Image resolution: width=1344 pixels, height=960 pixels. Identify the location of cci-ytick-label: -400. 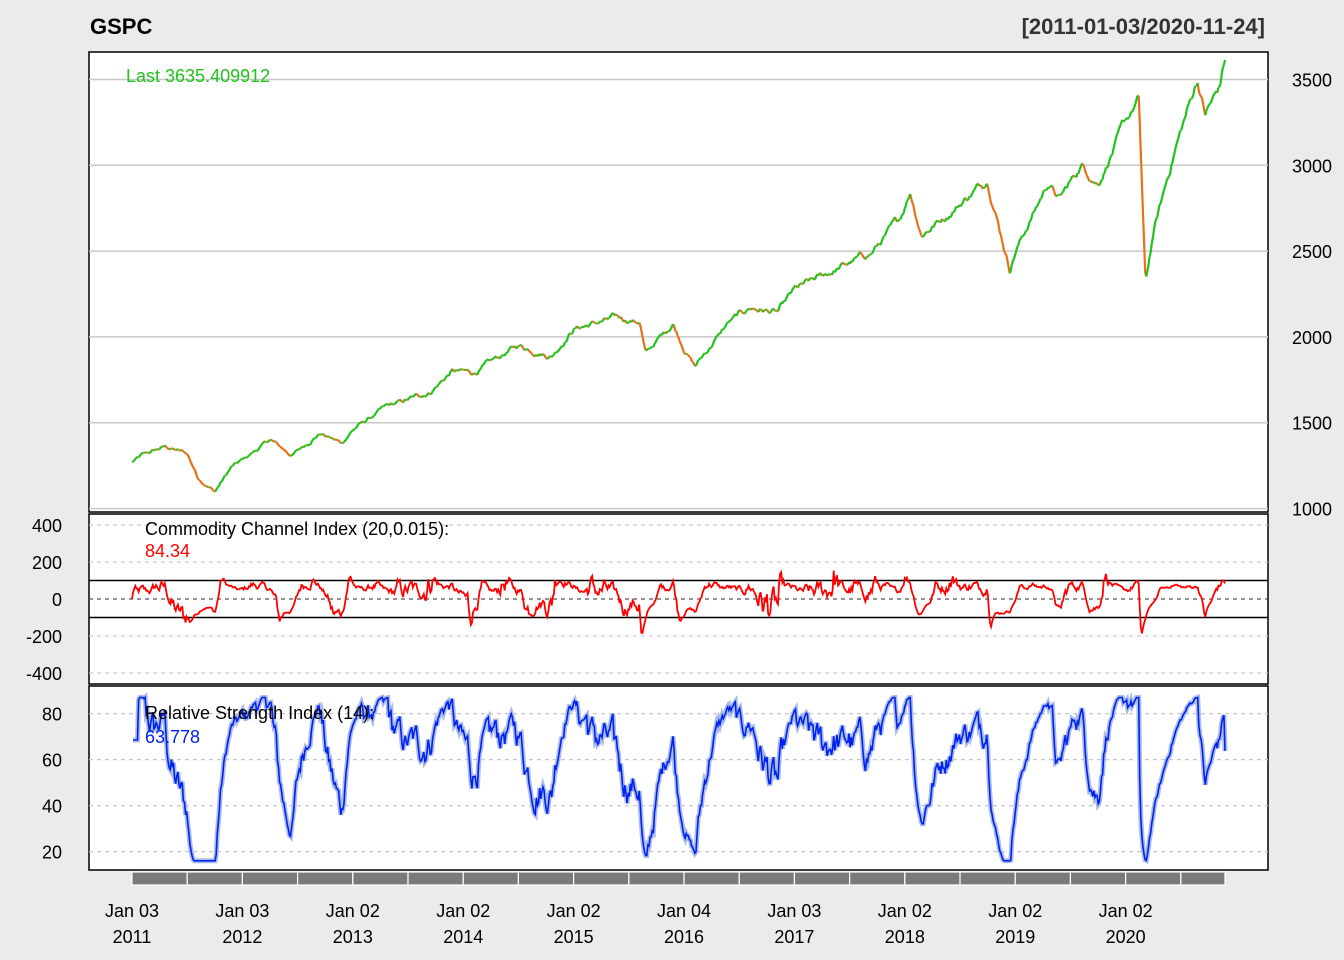
(44, 674).